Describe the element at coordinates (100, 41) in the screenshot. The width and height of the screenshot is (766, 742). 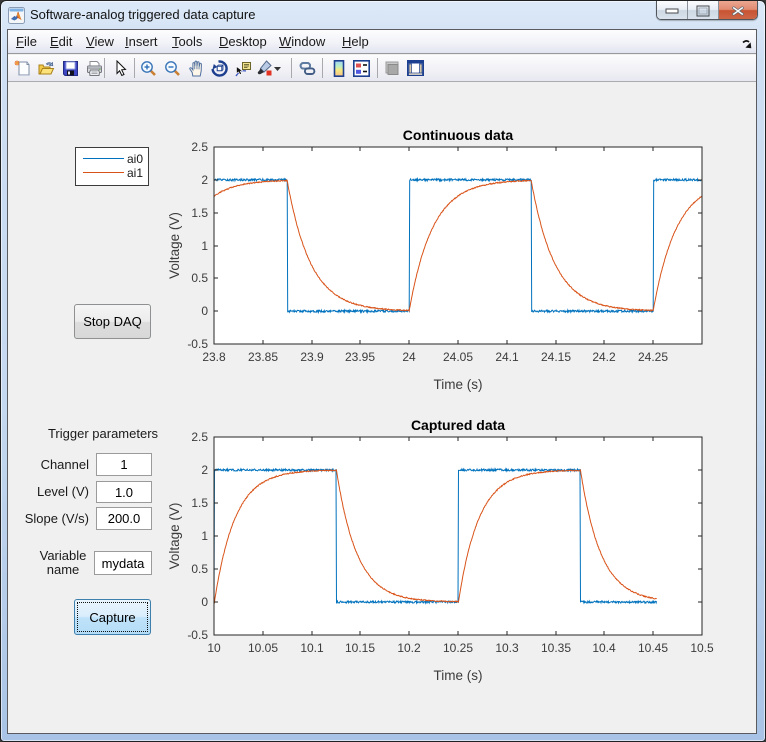
I see `menu-view: View` at that location.